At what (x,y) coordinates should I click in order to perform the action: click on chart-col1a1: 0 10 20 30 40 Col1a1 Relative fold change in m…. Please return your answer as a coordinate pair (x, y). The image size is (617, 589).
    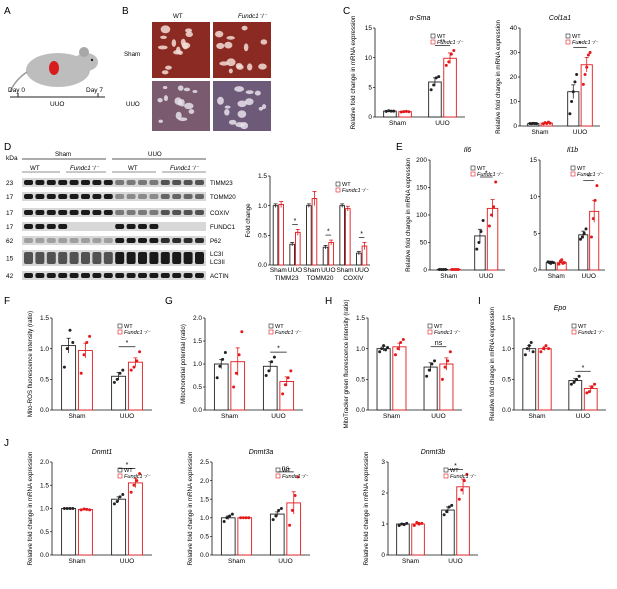
    Looking at the image, I should click on (547, 75).